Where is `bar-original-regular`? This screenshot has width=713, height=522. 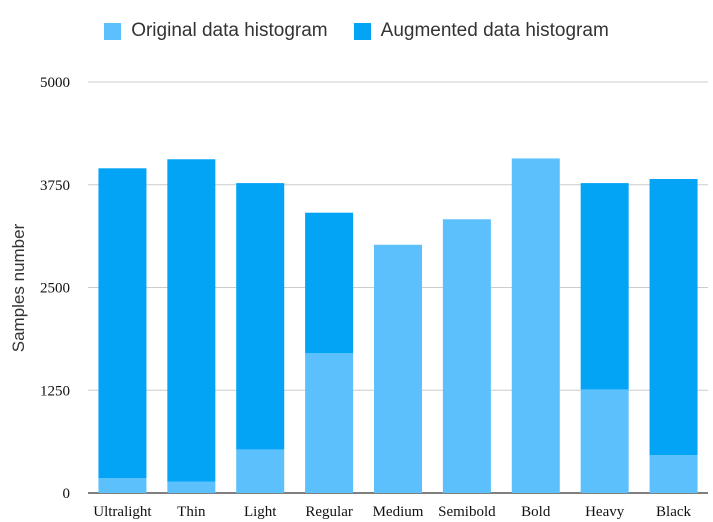
bar-original-regular is located at coordinates (329, 423).